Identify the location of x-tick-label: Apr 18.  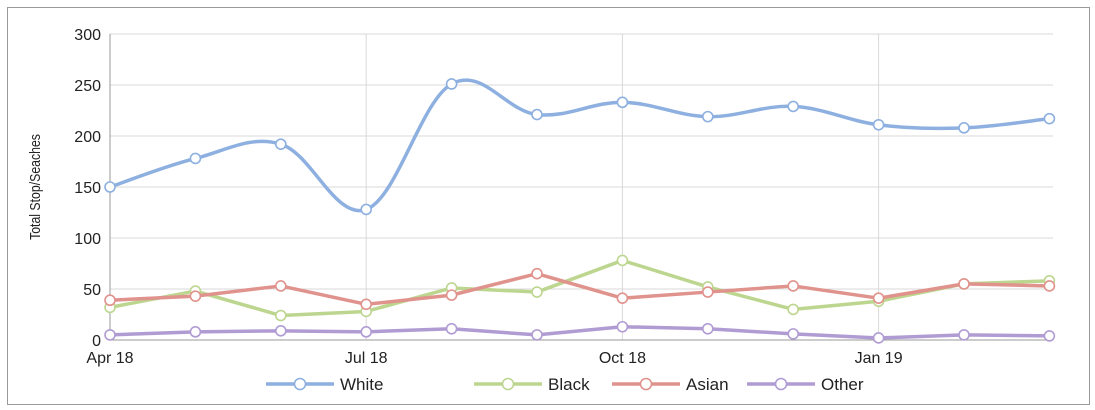
(109, 358).